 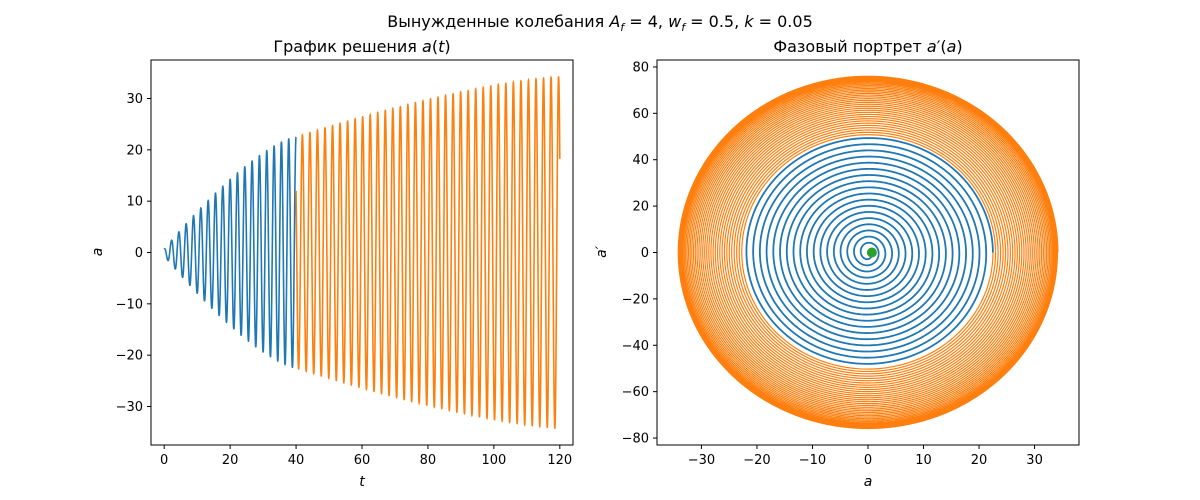 What do you see at coordinates (812, 460) in the screenshot?
I see `phase-portrait-x-tick-label: −10` at bounding box center [812, 460].